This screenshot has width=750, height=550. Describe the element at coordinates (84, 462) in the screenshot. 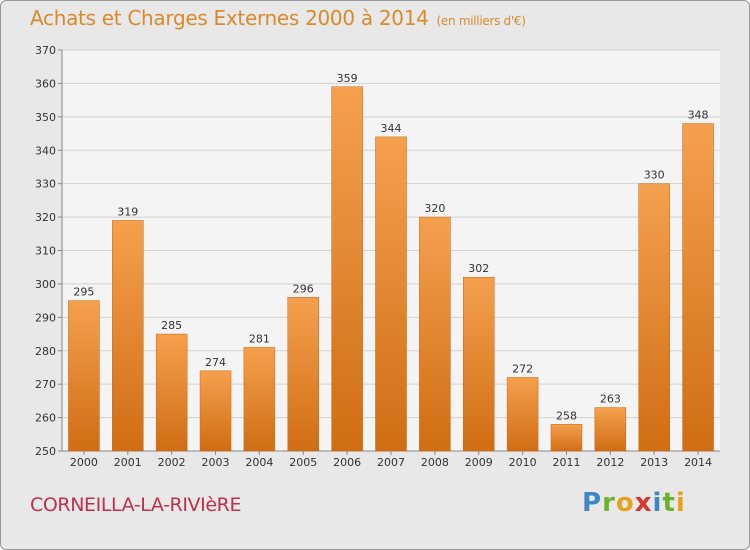

I see `x-tick-label: 2000` at that location.